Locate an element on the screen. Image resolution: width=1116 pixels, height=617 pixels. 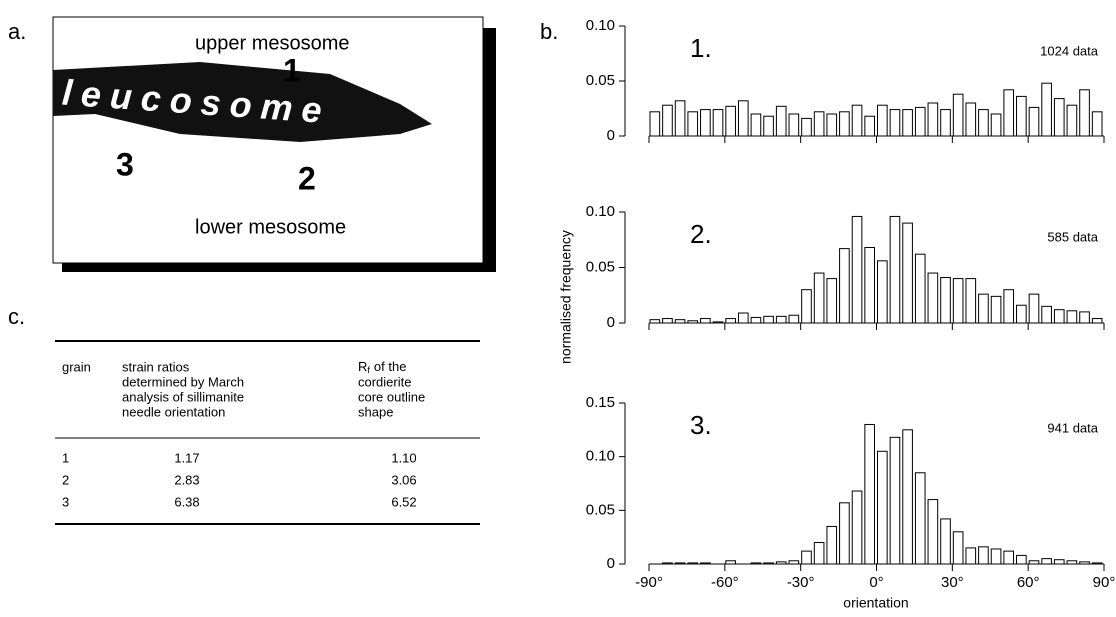
table-cell: 3 is located at coordinates (65, 501).